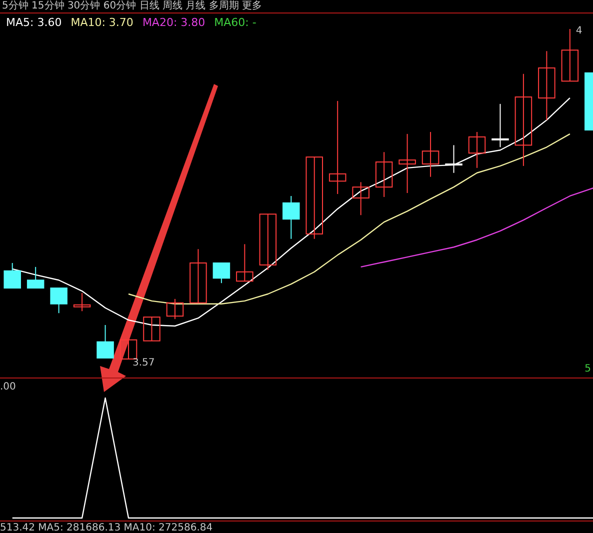 The height and width of the screenshot is (533, 593). What do you see at coordinates (579, 31) in the screenshot?
I see `annotation: 4` at bounding box center [579, 31].